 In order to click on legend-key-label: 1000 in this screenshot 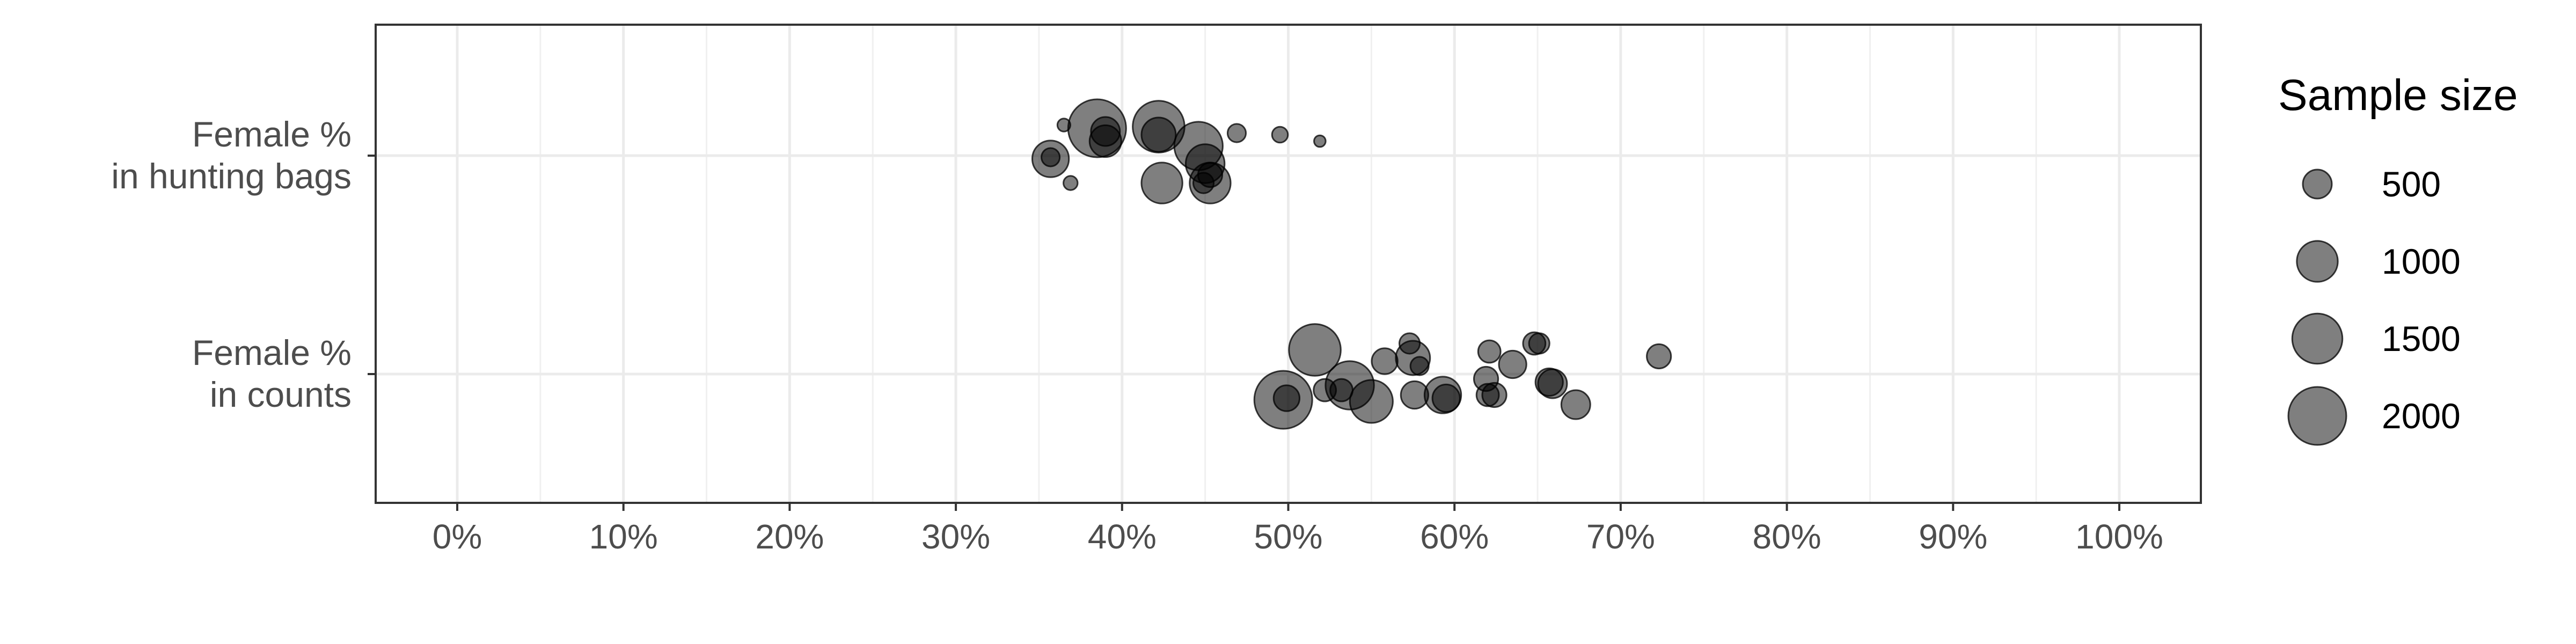, I will do `click(2421, 261)`.